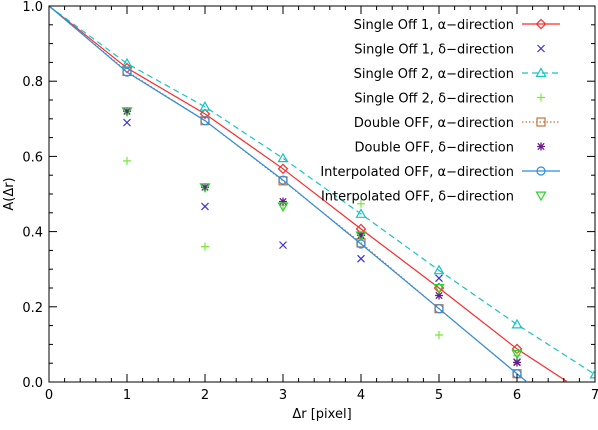 This screenshot has height=430, width=598. What do you see at coordinates (205, 395) in the screenshot?
I see `x-tick-label: 2` at bounding box center [205, 395].